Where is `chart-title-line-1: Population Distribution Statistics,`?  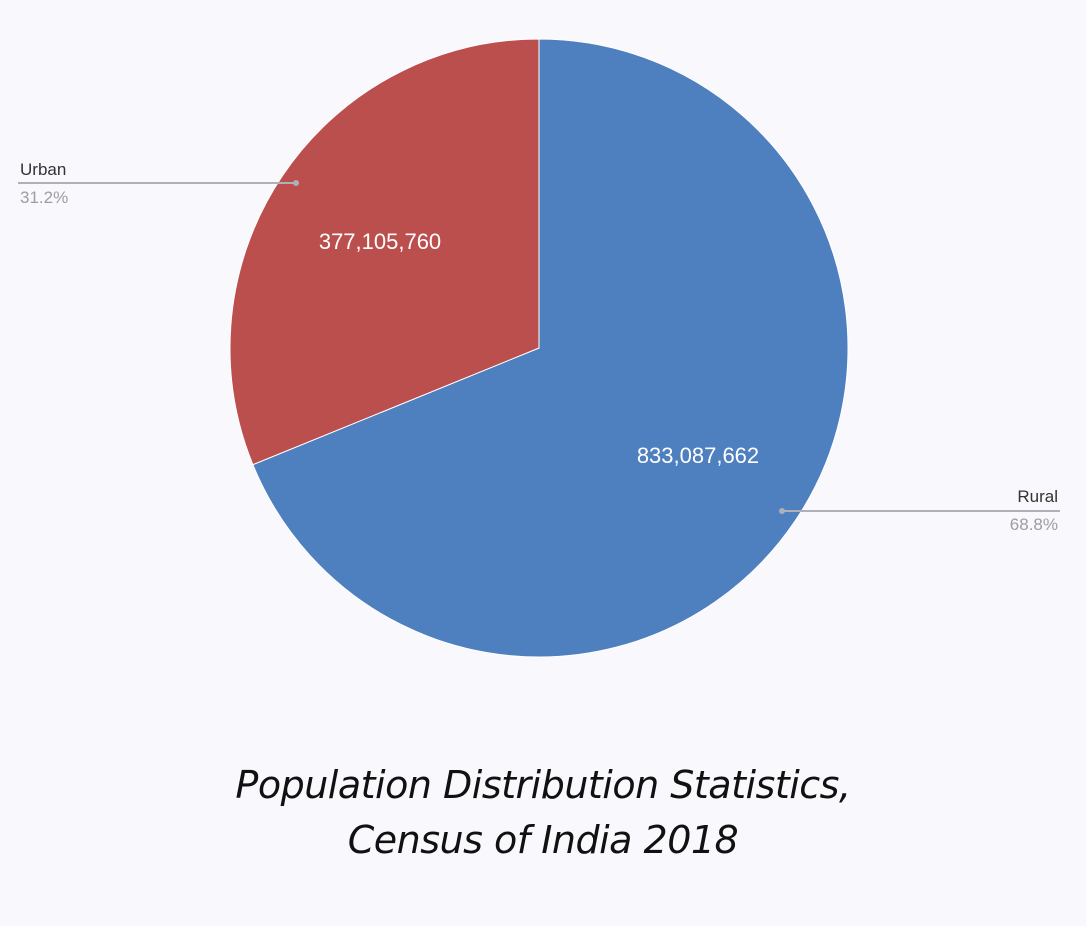 chart-title-line-1: Population Distribution Statistics, is located at coordinates (543, 785).